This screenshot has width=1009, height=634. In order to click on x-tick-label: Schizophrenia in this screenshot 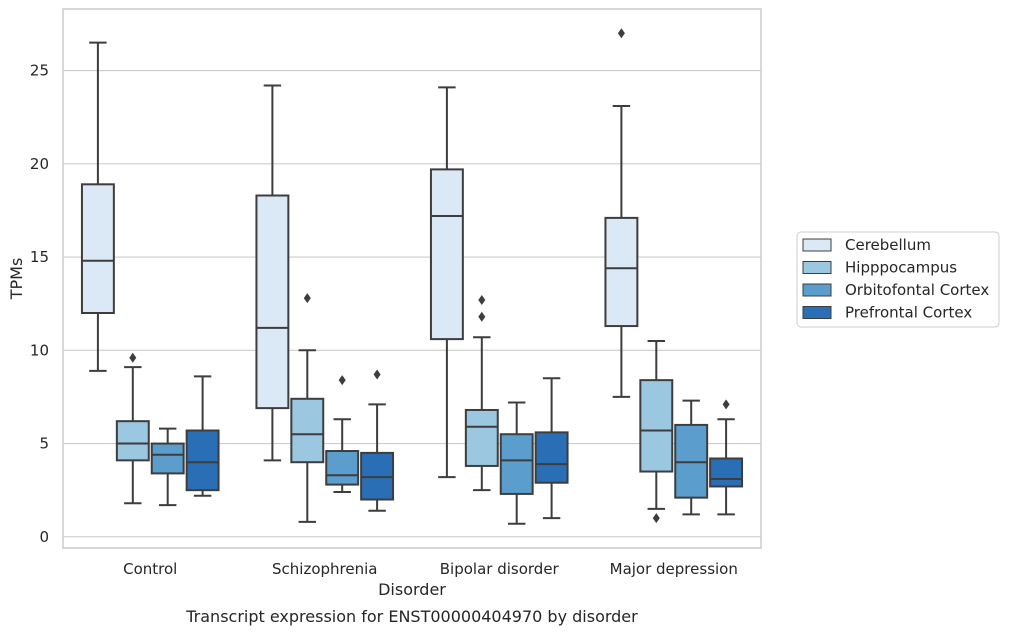, I will do `click(324, 569)`.